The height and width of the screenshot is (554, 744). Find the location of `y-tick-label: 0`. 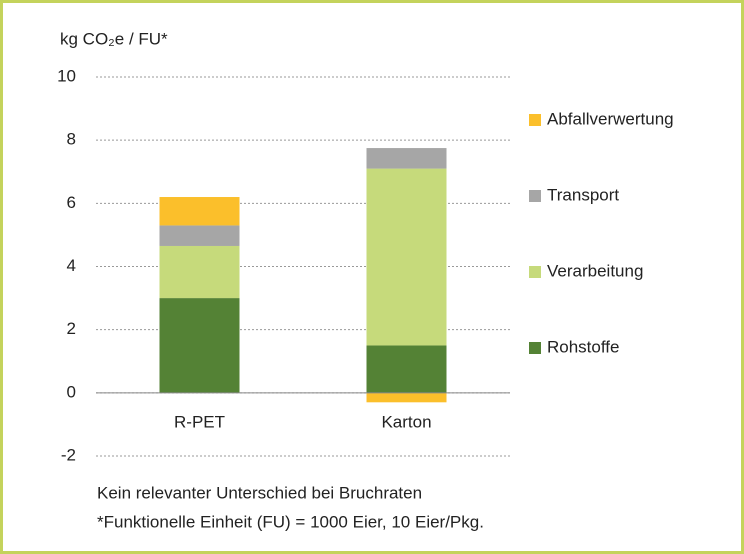

y-tick-label: 0 is located at coordinates (71, 391).